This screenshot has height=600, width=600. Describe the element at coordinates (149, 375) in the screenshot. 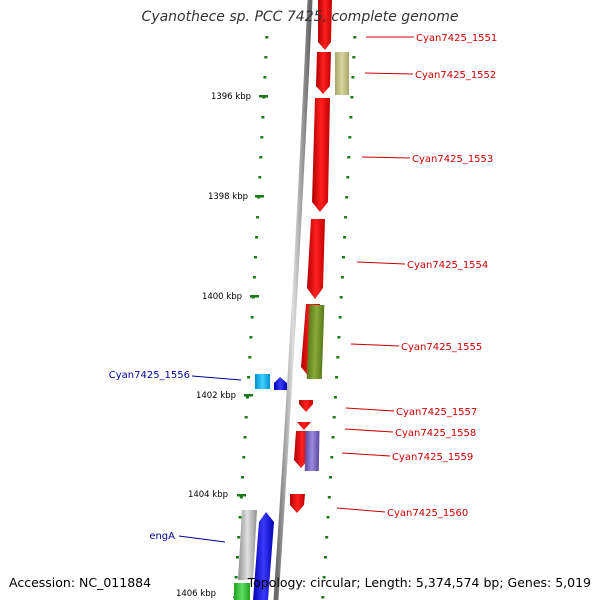

I see `gene-label-cyan7425-1556: Cyan7425_1556` at that location.